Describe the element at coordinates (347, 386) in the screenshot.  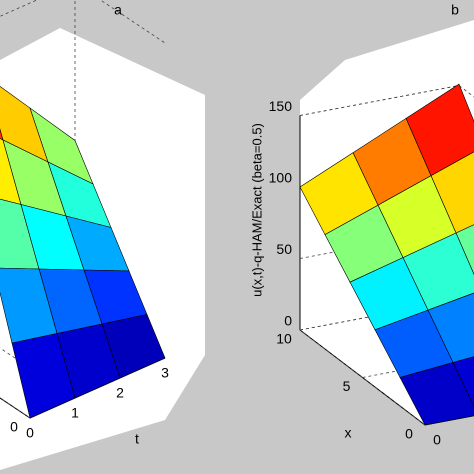
I see `x-tick-label: 5` at that location.